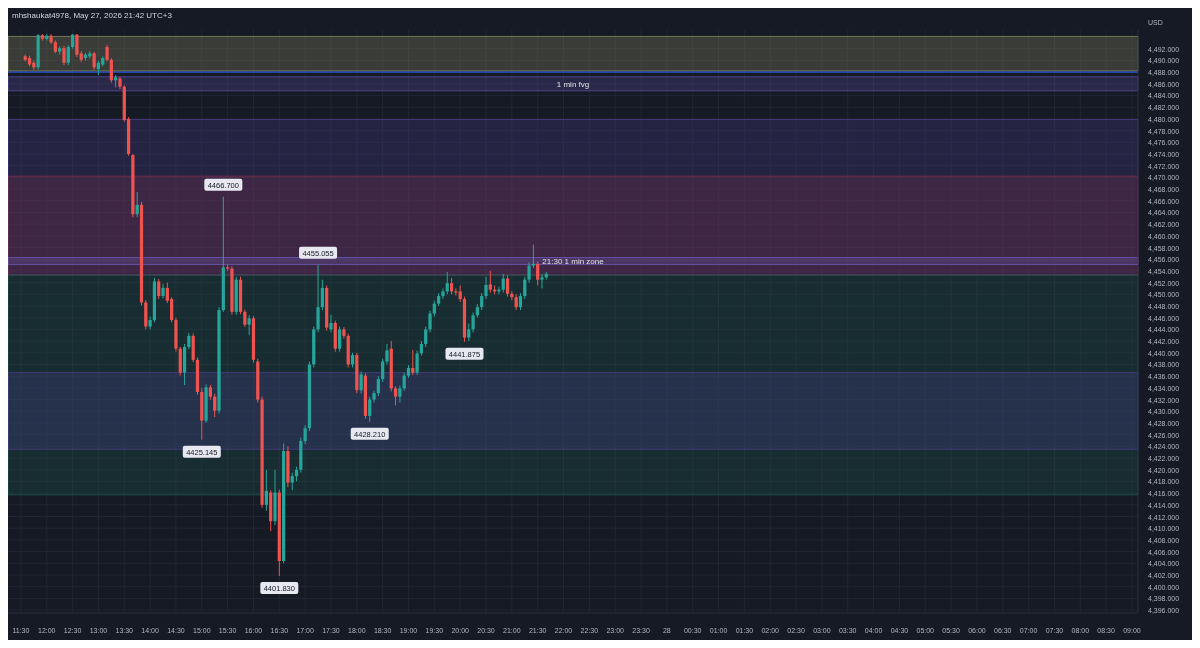  I want to click on band-label: 1 min fvg, so click(573, 84).